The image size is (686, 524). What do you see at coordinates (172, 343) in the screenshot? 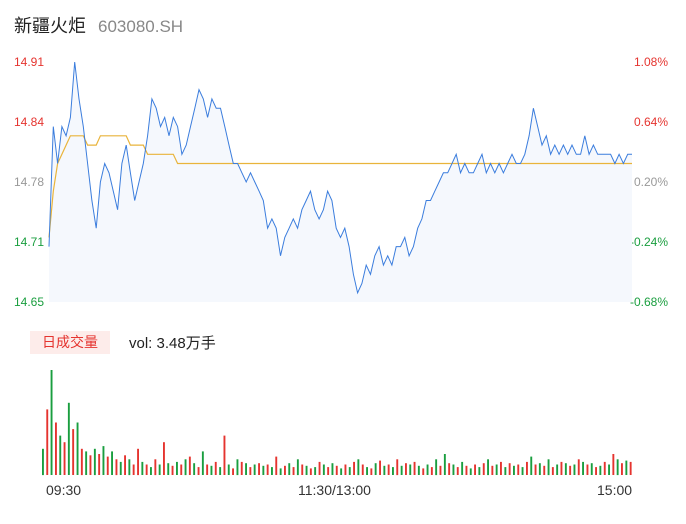
I see `volume-text: vol: 3.48万手` at bounding box center [172, 343].